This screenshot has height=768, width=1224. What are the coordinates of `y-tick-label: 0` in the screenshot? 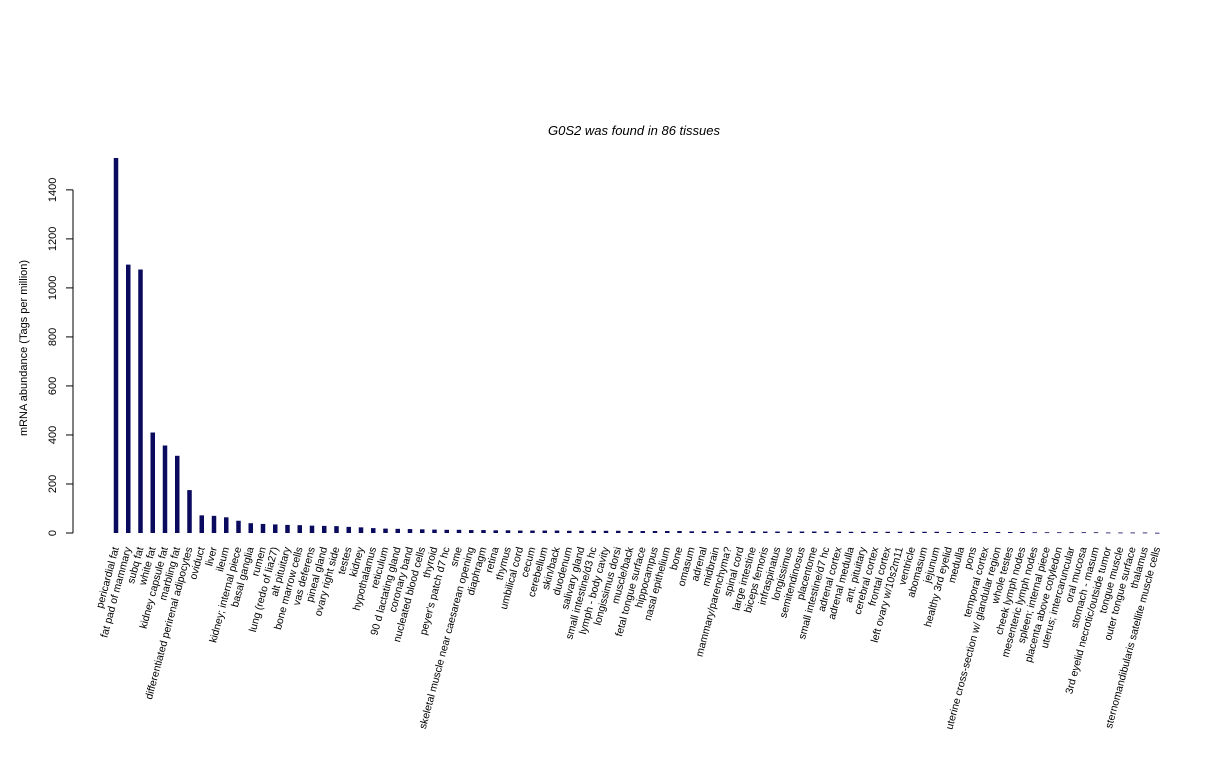 It's located at (53, 533).